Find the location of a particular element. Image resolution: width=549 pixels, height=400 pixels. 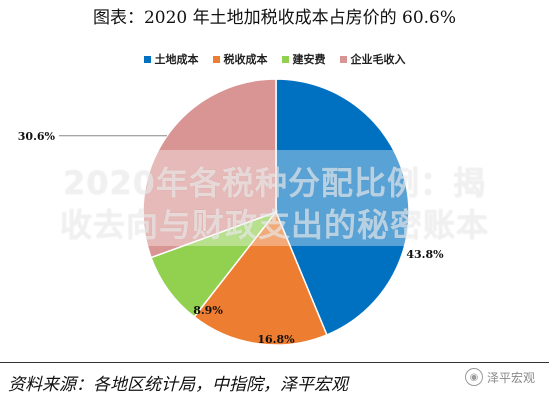

legend-swatch-profit is located at coordinates (343, 59).